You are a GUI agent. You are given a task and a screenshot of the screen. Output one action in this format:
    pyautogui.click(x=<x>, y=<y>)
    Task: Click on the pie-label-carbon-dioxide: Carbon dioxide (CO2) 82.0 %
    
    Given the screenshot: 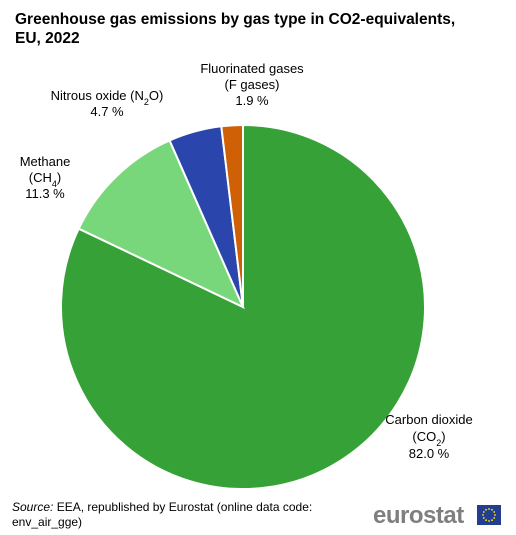 What is the action you would take?
    pyautogui.click(x=428, y=436)
    